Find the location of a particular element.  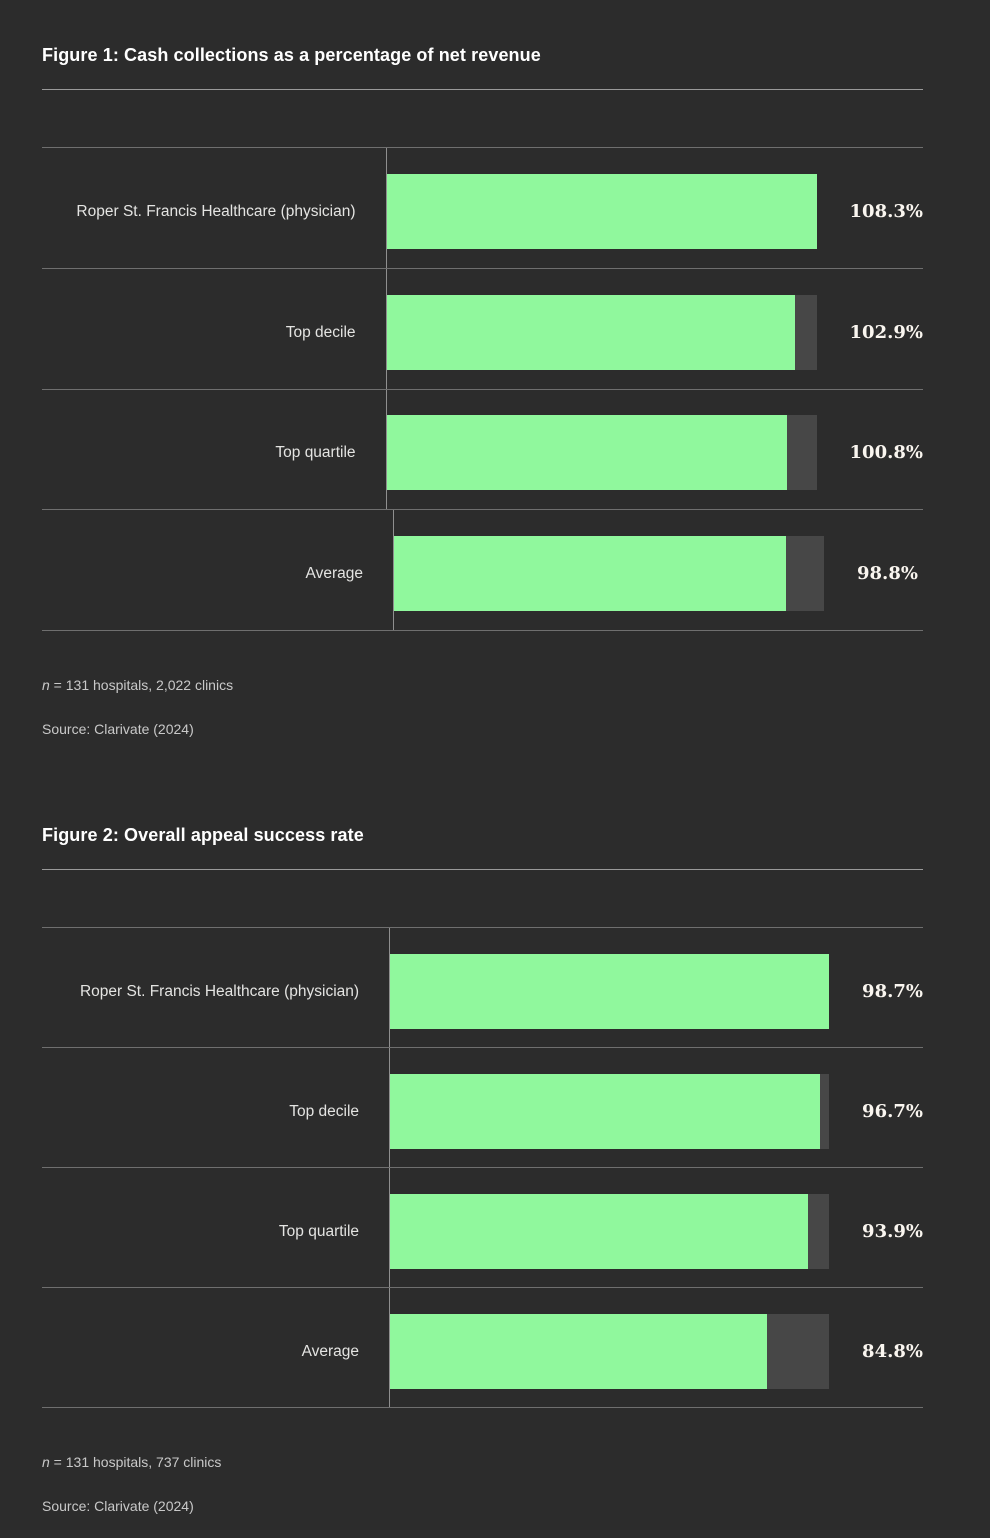

bar-cell: 93.9% is located at coordinates (656, 1227).